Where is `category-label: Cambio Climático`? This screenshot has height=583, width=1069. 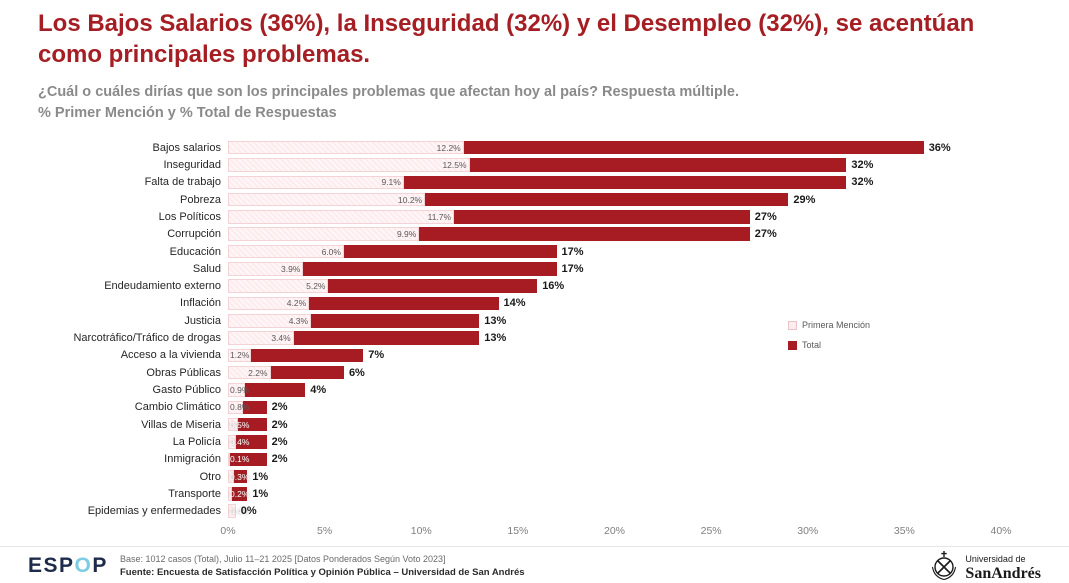 category-label: Cambio Climático is located at coordinates (177, 407).